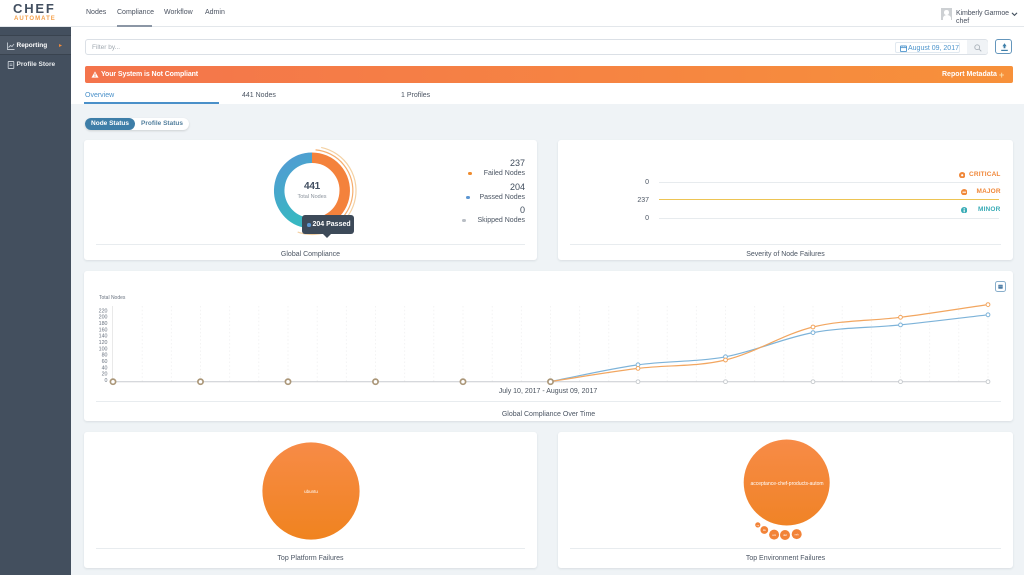 This screenshot has height=575, width=1024. I want to click on svg-text: 140, so click(103, 337).